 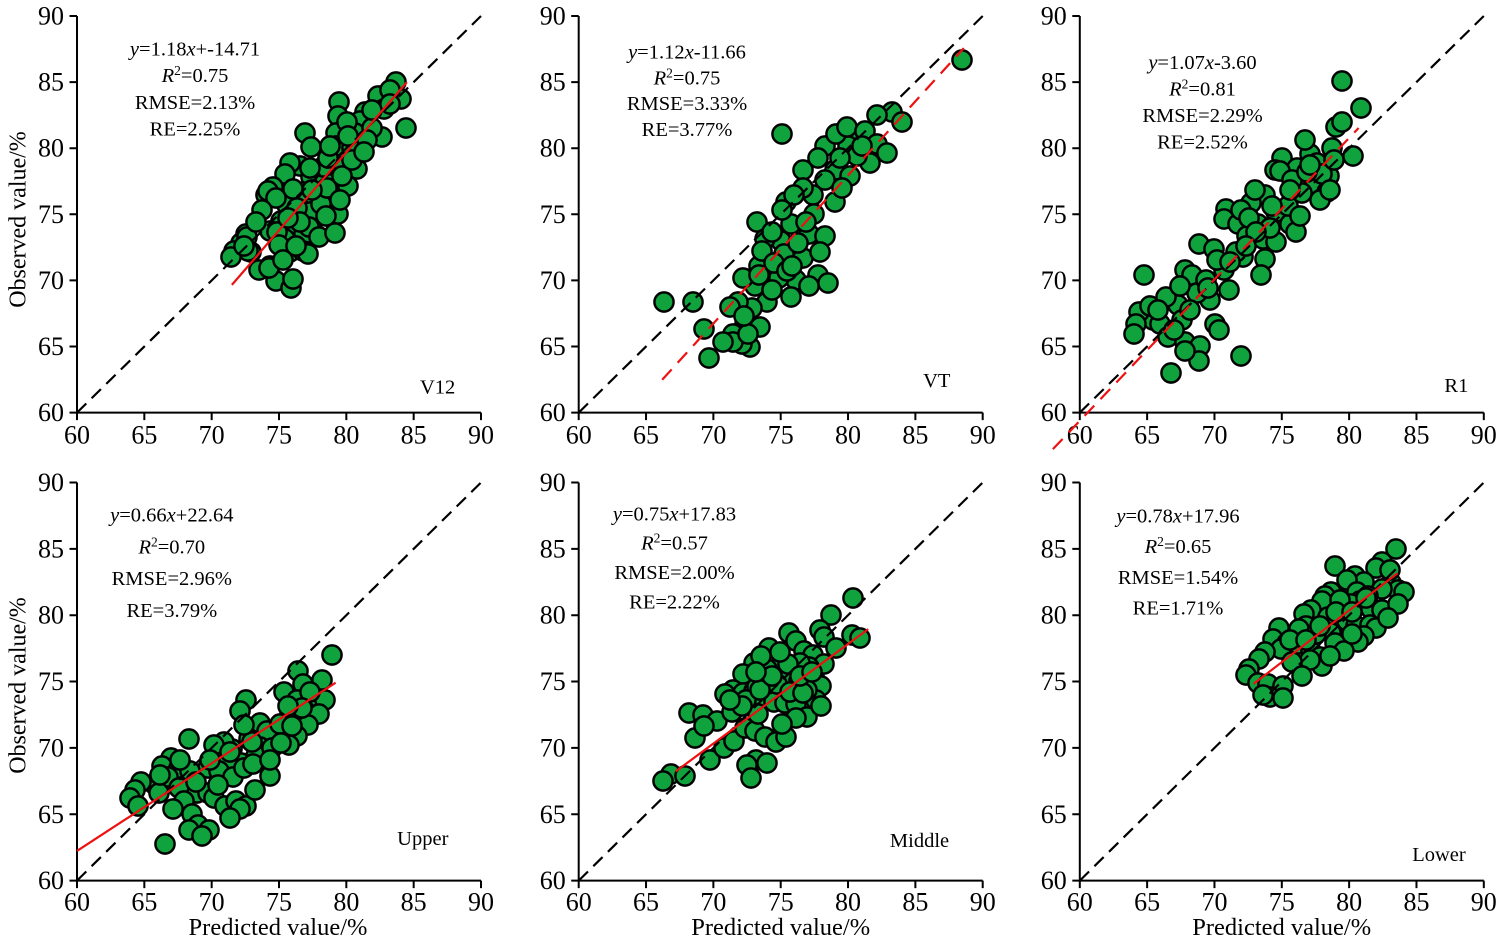 What do you see at coordinates (1178, 609) in the screenshot?
I see `svg-text: RE=1.71%` at bounding box center [1178, 609].